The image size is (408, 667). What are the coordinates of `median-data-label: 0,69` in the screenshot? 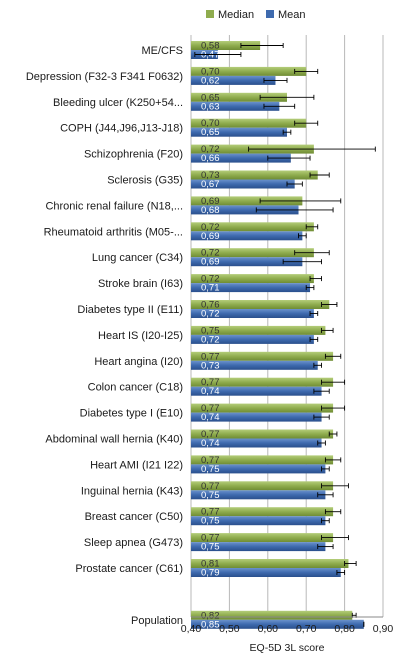 It's located at (210, 201).